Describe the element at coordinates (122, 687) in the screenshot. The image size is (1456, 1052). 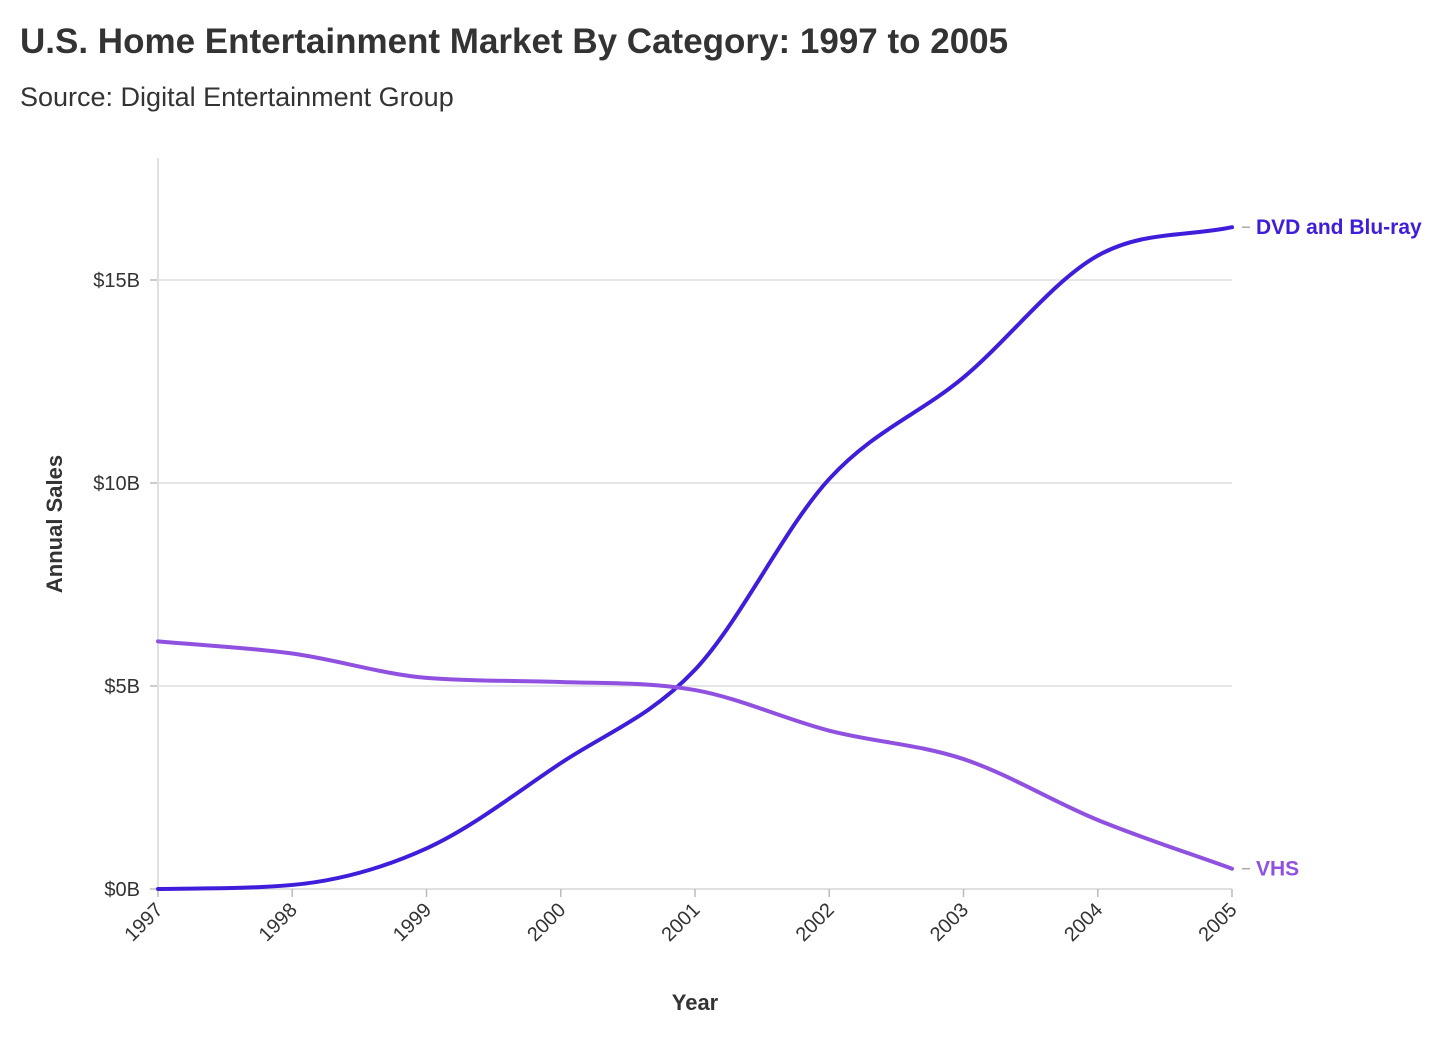
I see `y-tick-label: $5B` at that location.